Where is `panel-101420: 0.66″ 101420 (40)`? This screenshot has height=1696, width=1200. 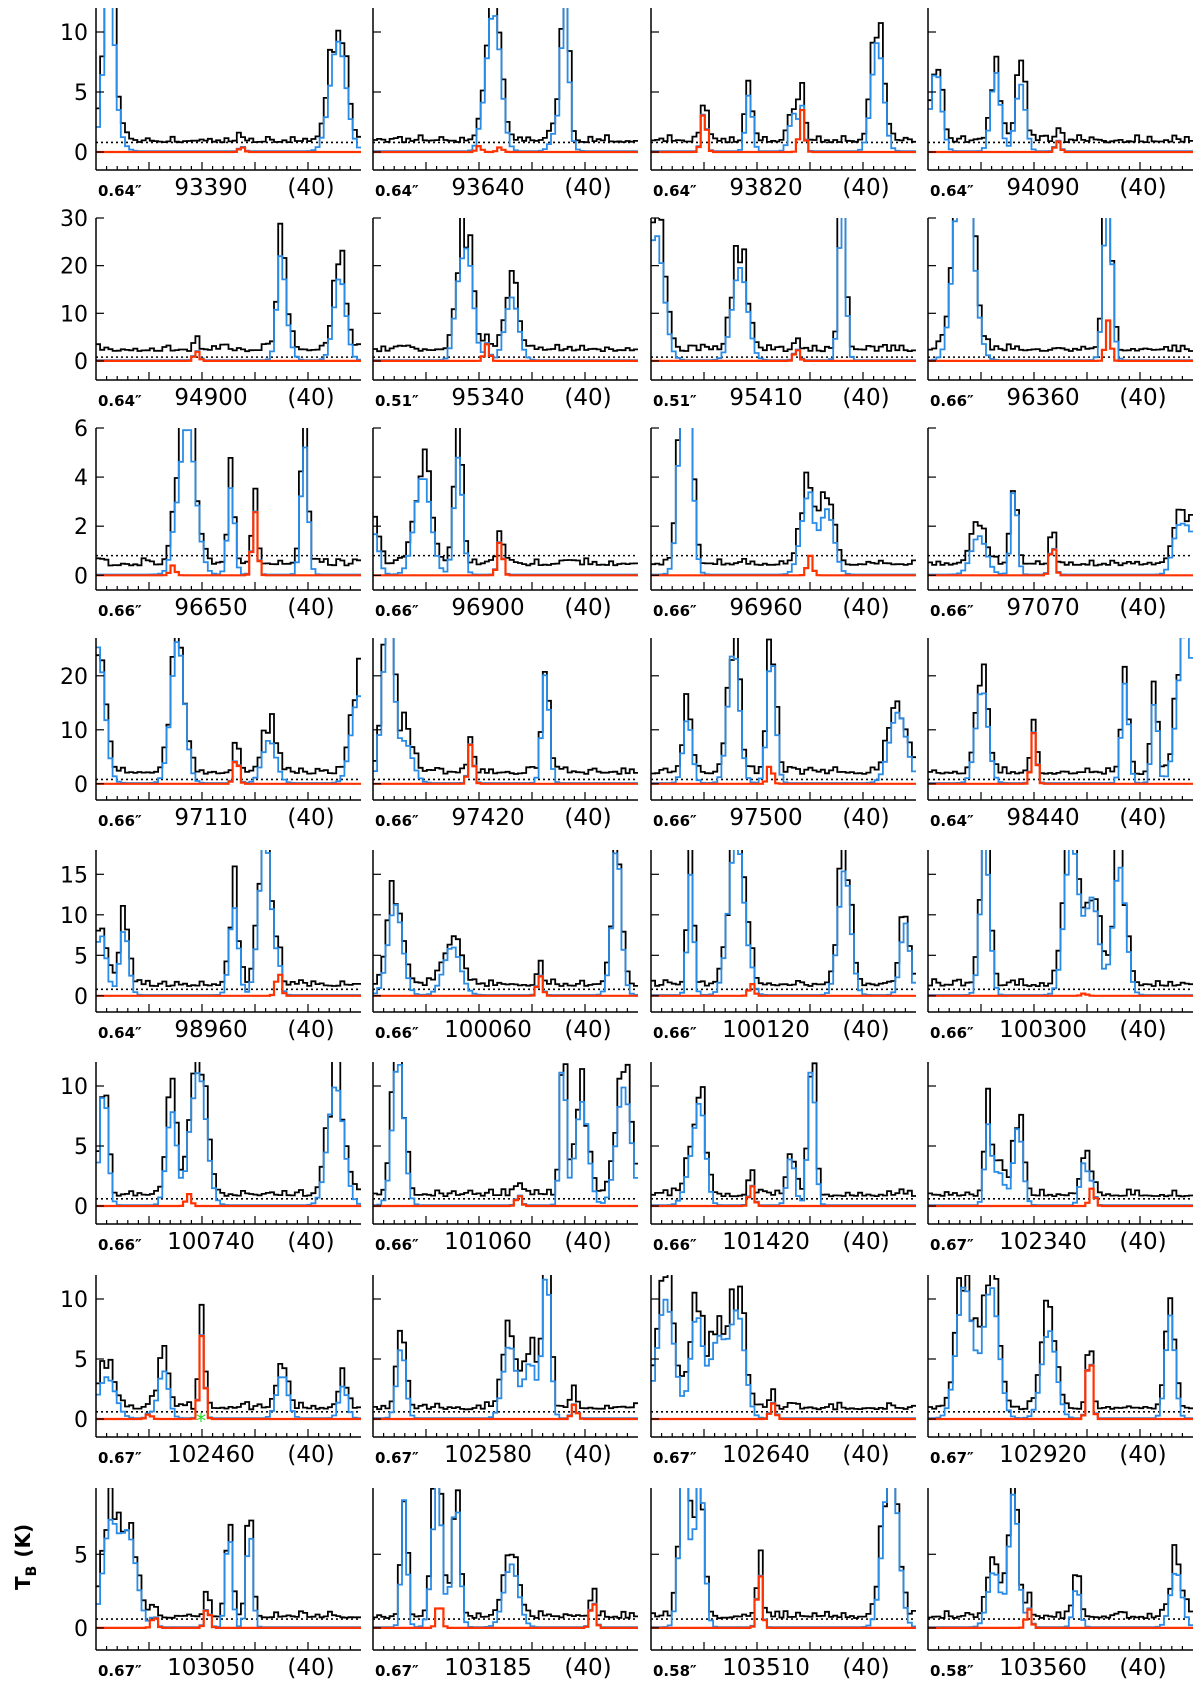
panel-101420: 0.66″ 101420 (40) is located at coordinates (783, 1158).